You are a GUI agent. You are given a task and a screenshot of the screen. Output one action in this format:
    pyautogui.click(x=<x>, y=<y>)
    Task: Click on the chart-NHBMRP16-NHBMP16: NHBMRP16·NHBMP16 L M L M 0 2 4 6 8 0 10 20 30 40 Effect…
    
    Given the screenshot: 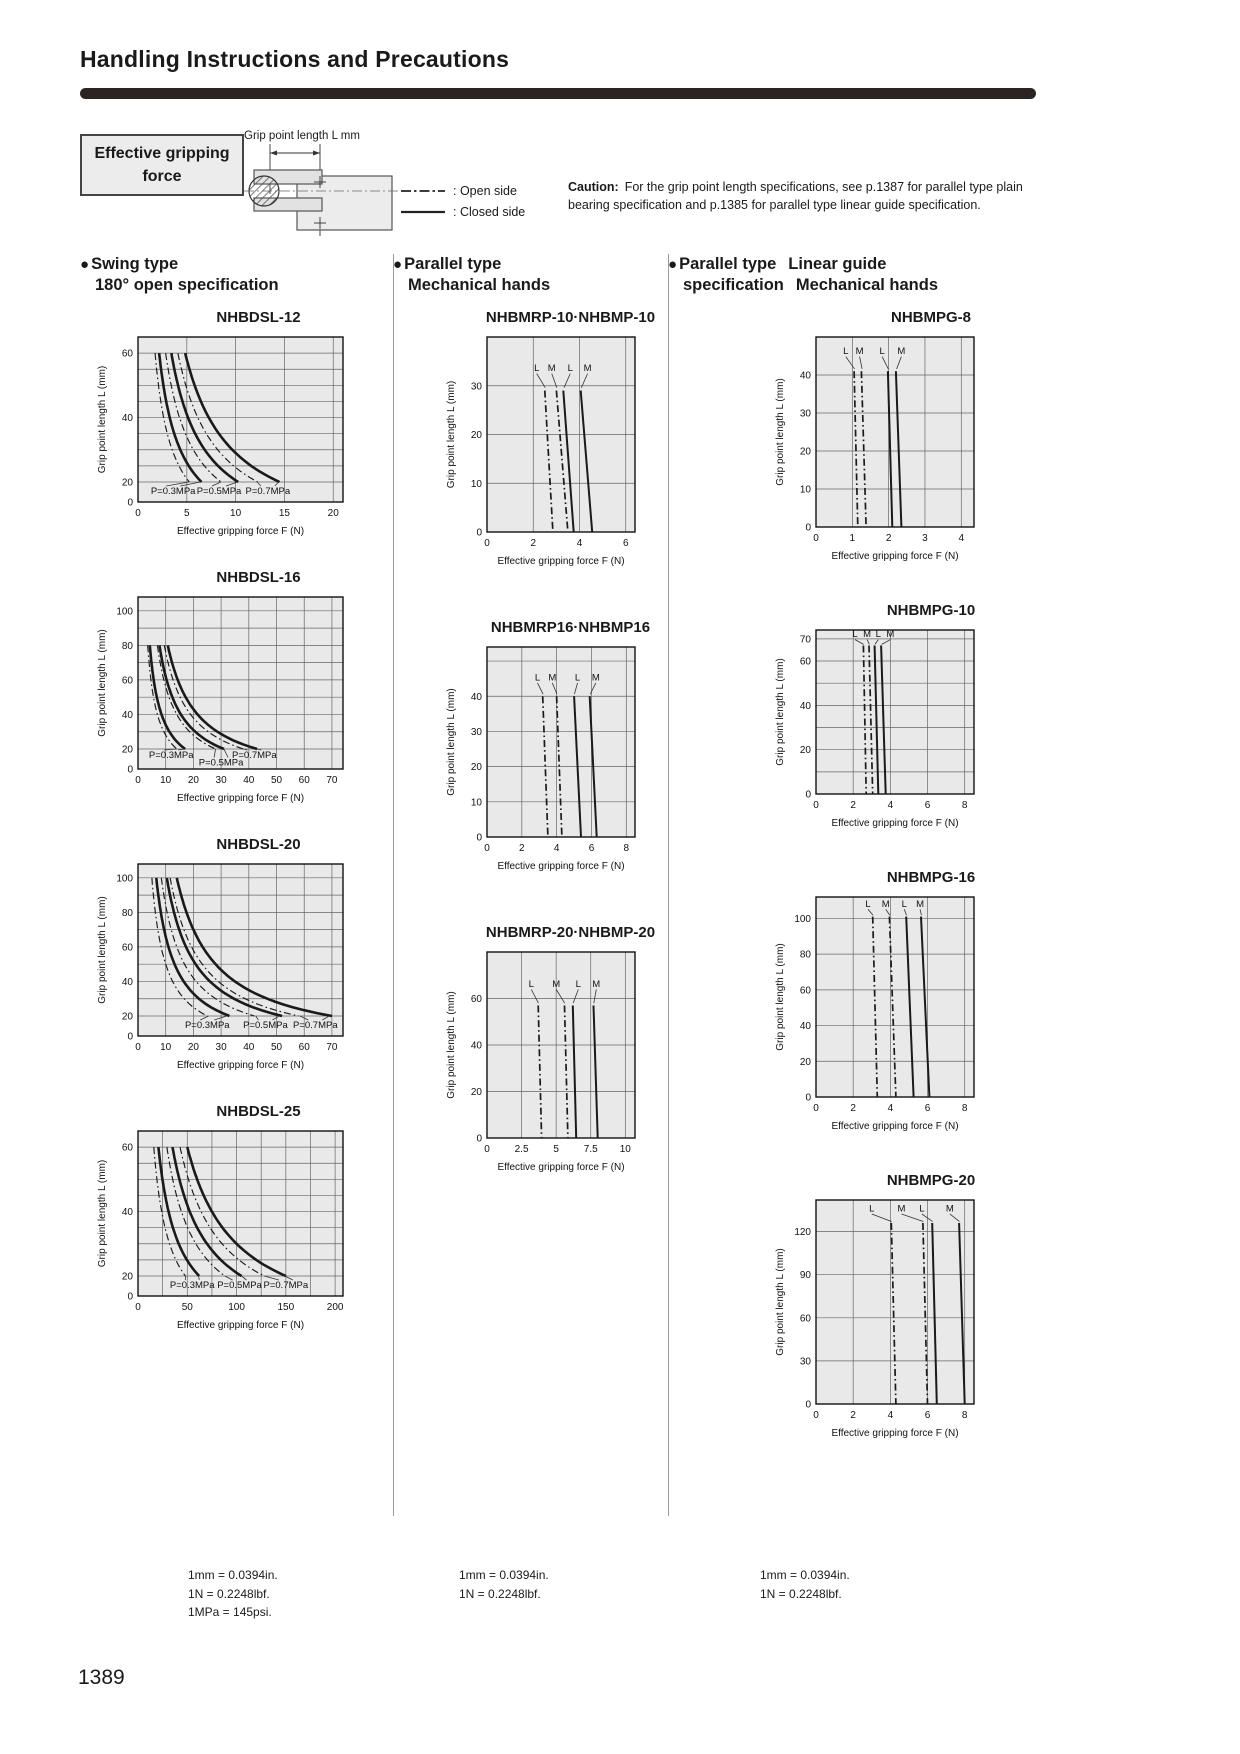 What is the action you would take?
    pyautogui.click(x=555, y=751)
    